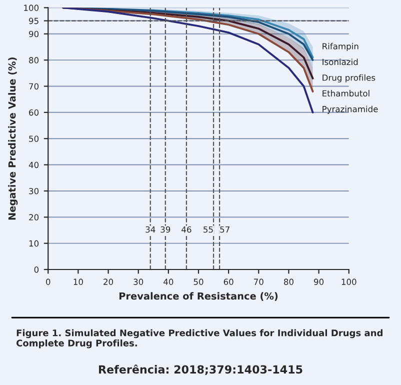 The image size is (401, 385). I want to click on ref-line-label: 46, so click(187, 229).